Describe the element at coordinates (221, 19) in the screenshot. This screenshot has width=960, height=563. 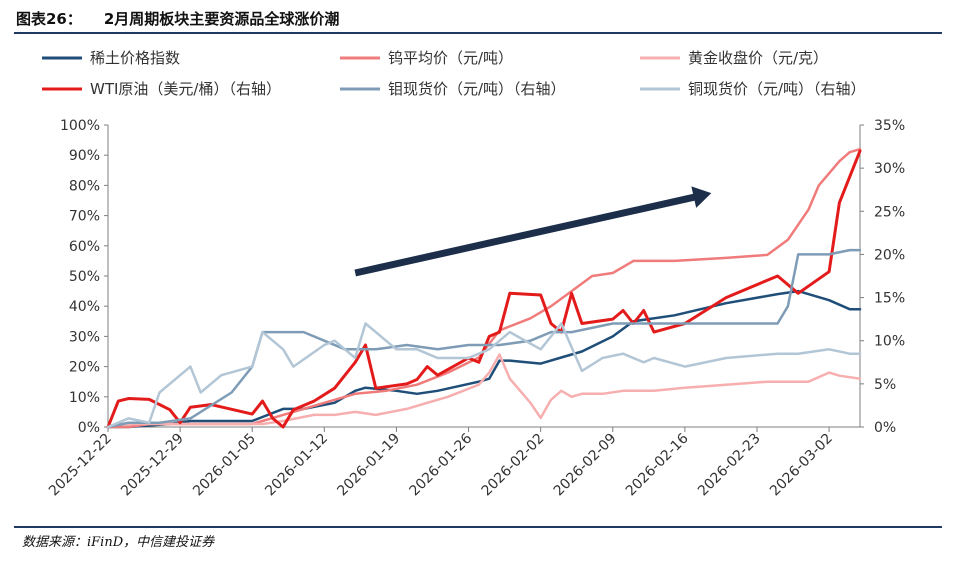
I see `figure-title-text: 2月周期板块主要资源品全球涨价潮` at that location.